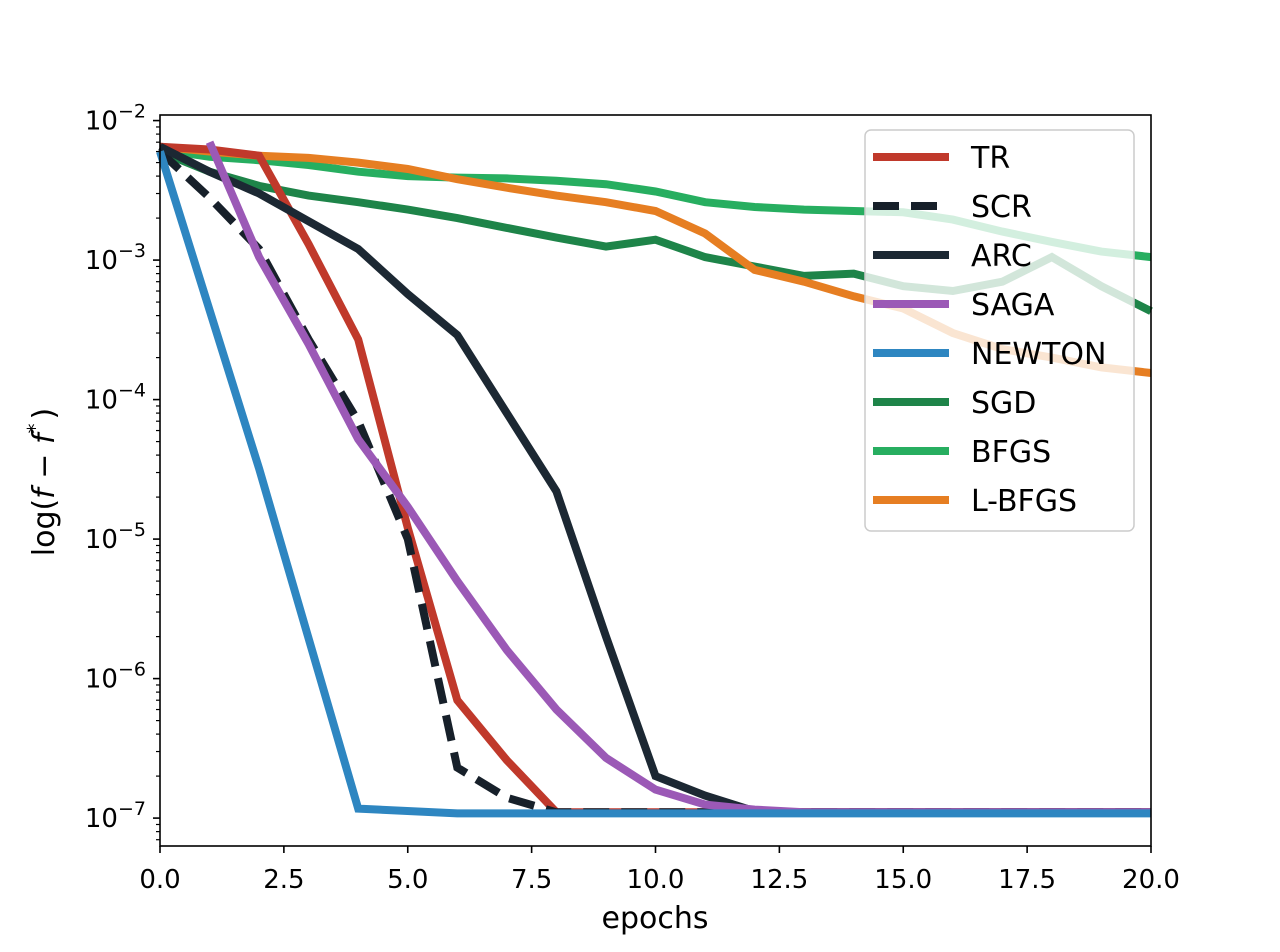 The width and height of the screenshot is (1280, 952). What do you see at coordinates (1024, 501) in the screenshot?
I see `legend-label-l-bfgs: L-BFGS` at bounding box center [1024, 501].